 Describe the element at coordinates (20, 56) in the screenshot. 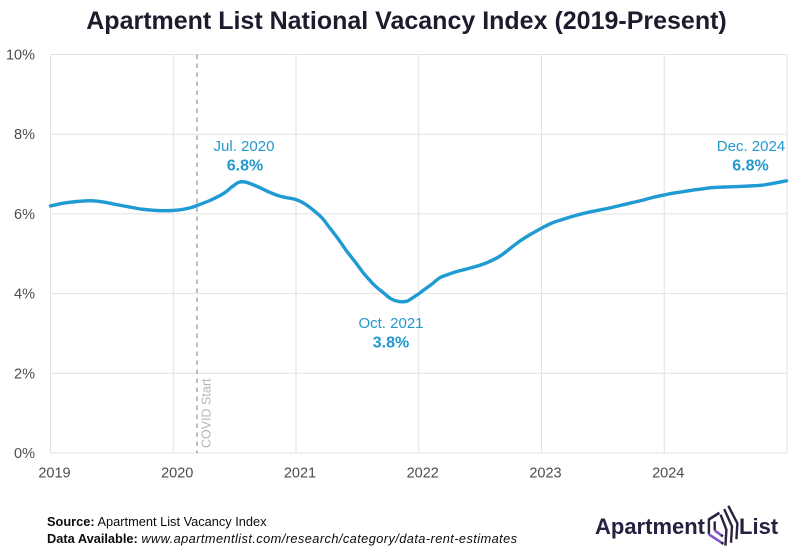

I see `svg-text: 10%` at that location.